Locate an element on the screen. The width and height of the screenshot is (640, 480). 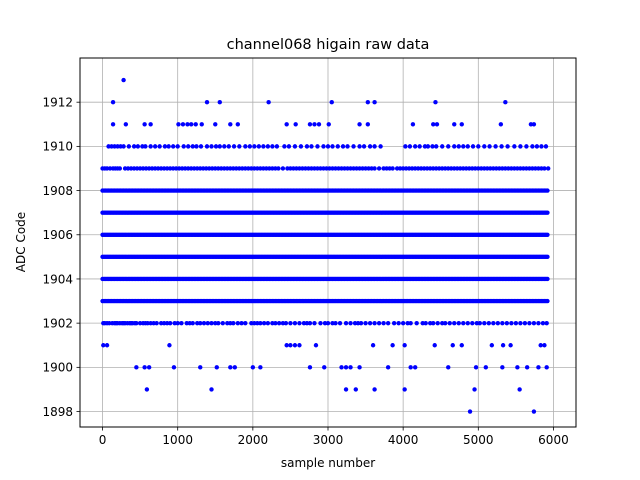
y-tick-label: 1906 is located at coordinates (57, 235).